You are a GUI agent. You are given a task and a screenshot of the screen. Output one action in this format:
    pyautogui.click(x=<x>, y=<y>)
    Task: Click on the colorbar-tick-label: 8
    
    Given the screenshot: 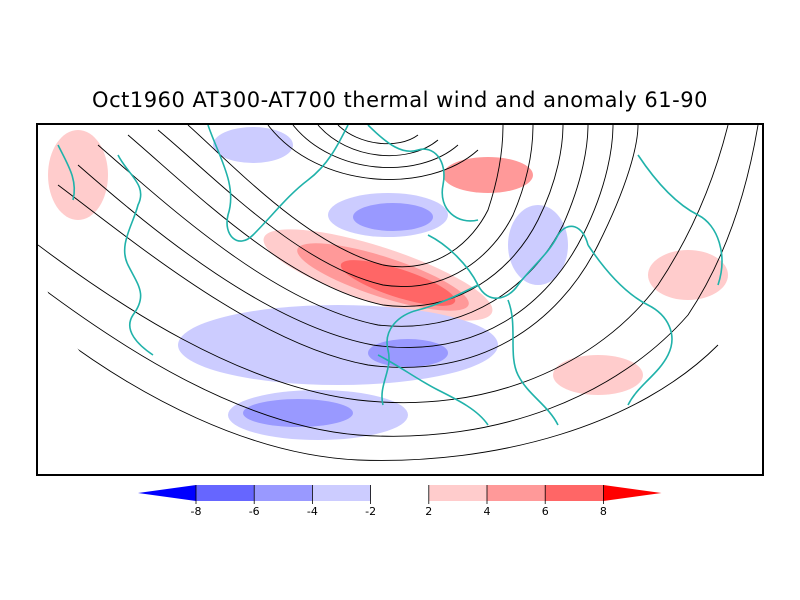 What is the action you would take?
    pyautogui.click(x=603, y=511)
    